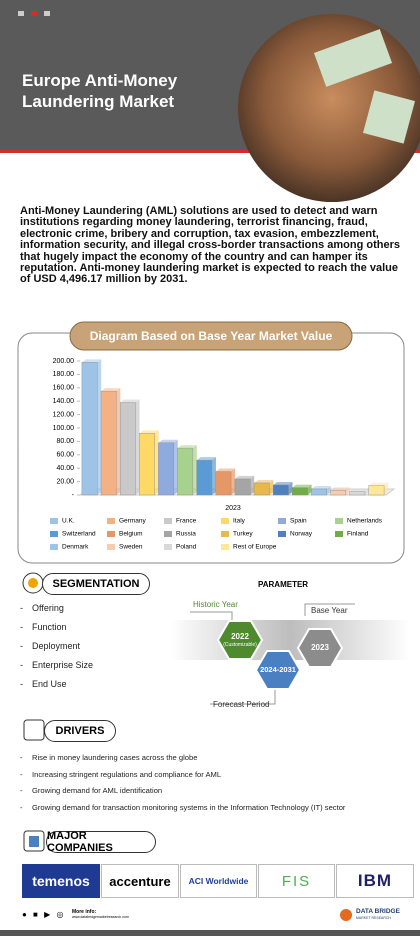 The width and height of the screenshot is (420, 936). Describe the element at coordinates (100, 91) in the screenshot. I see `page-title: Europe Anti-Money Laundering Market` at that location.